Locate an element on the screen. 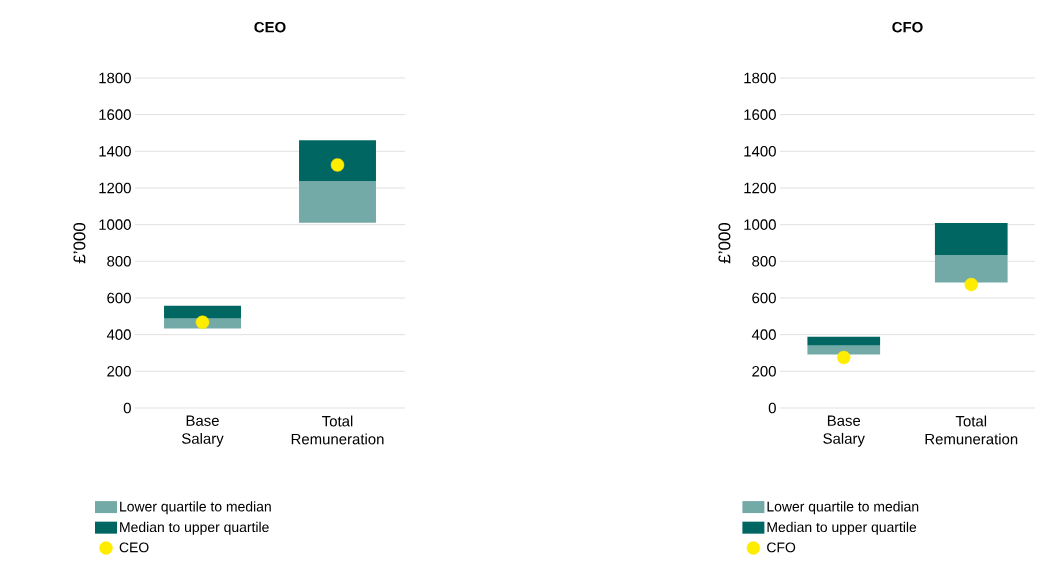 Image resolution: width=1064 pixels, height=582 pixels. legend-label: CEO is located at coordinates (134, 547).